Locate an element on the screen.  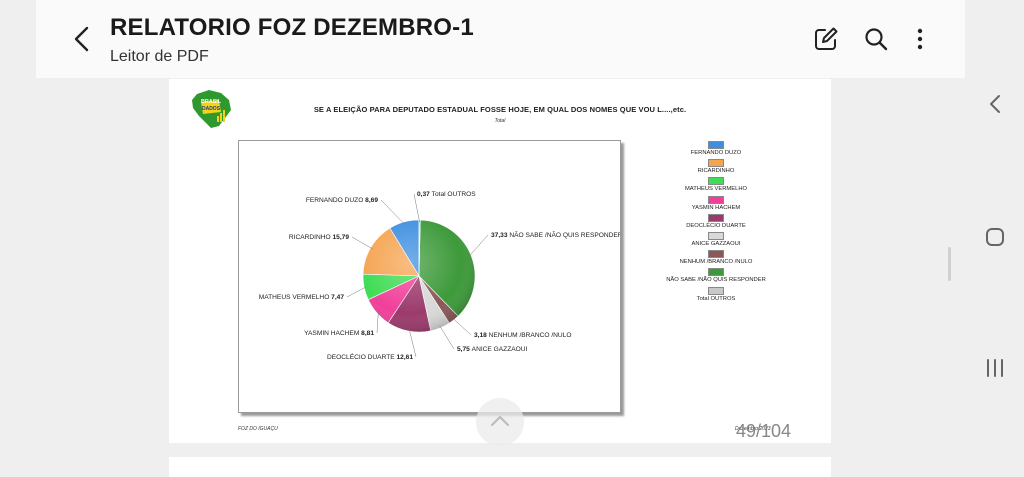
svg-text: DADOS is located at coordinates (211, 109).